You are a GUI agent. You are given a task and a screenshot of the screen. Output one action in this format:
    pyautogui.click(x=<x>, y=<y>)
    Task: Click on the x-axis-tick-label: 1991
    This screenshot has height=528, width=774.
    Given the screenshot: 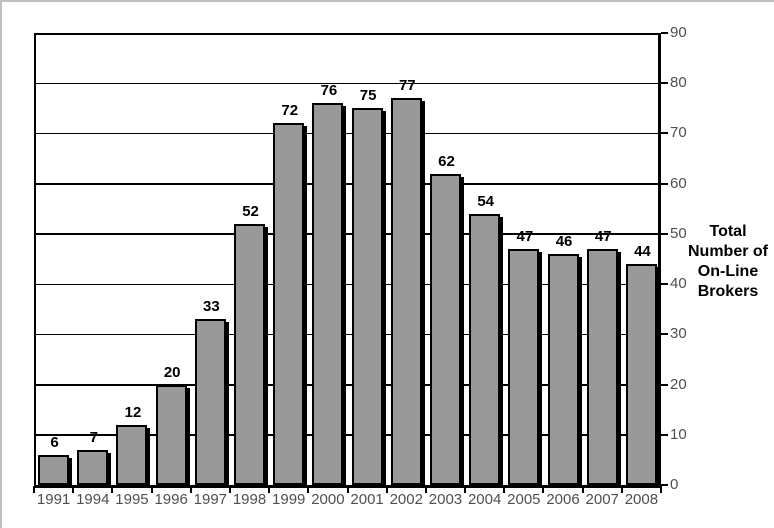 What is the action you would take?
    pyautogui.click(x=53, y=499)
    